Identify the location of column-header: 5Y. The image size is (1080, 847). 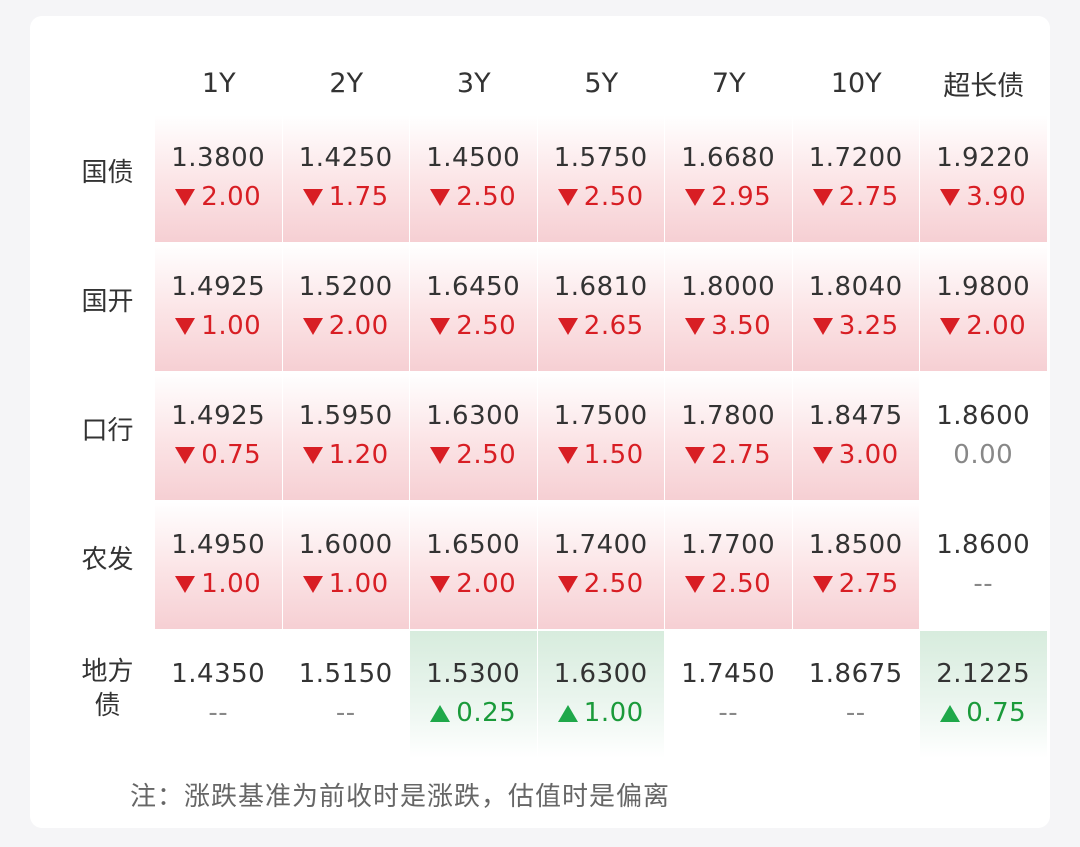
(601, 83).